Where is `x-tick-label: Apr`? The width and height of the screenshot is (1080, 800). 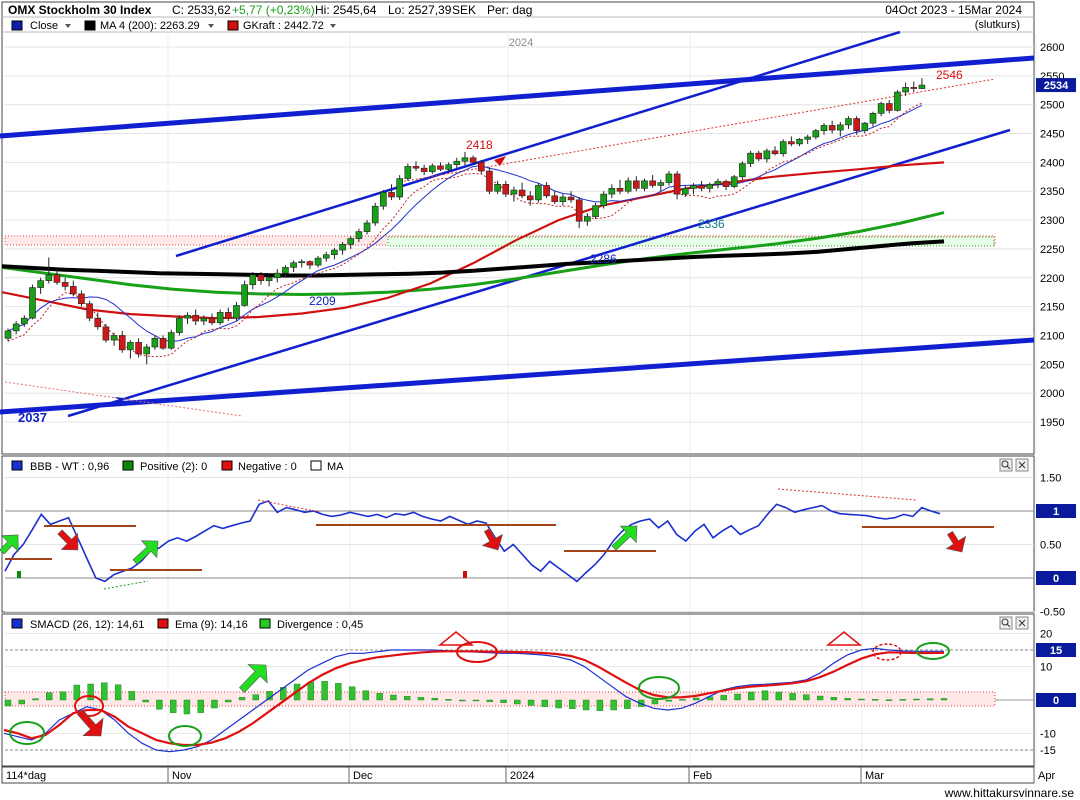
x-tick-label: Apr is located at coordinates (1046, 776).